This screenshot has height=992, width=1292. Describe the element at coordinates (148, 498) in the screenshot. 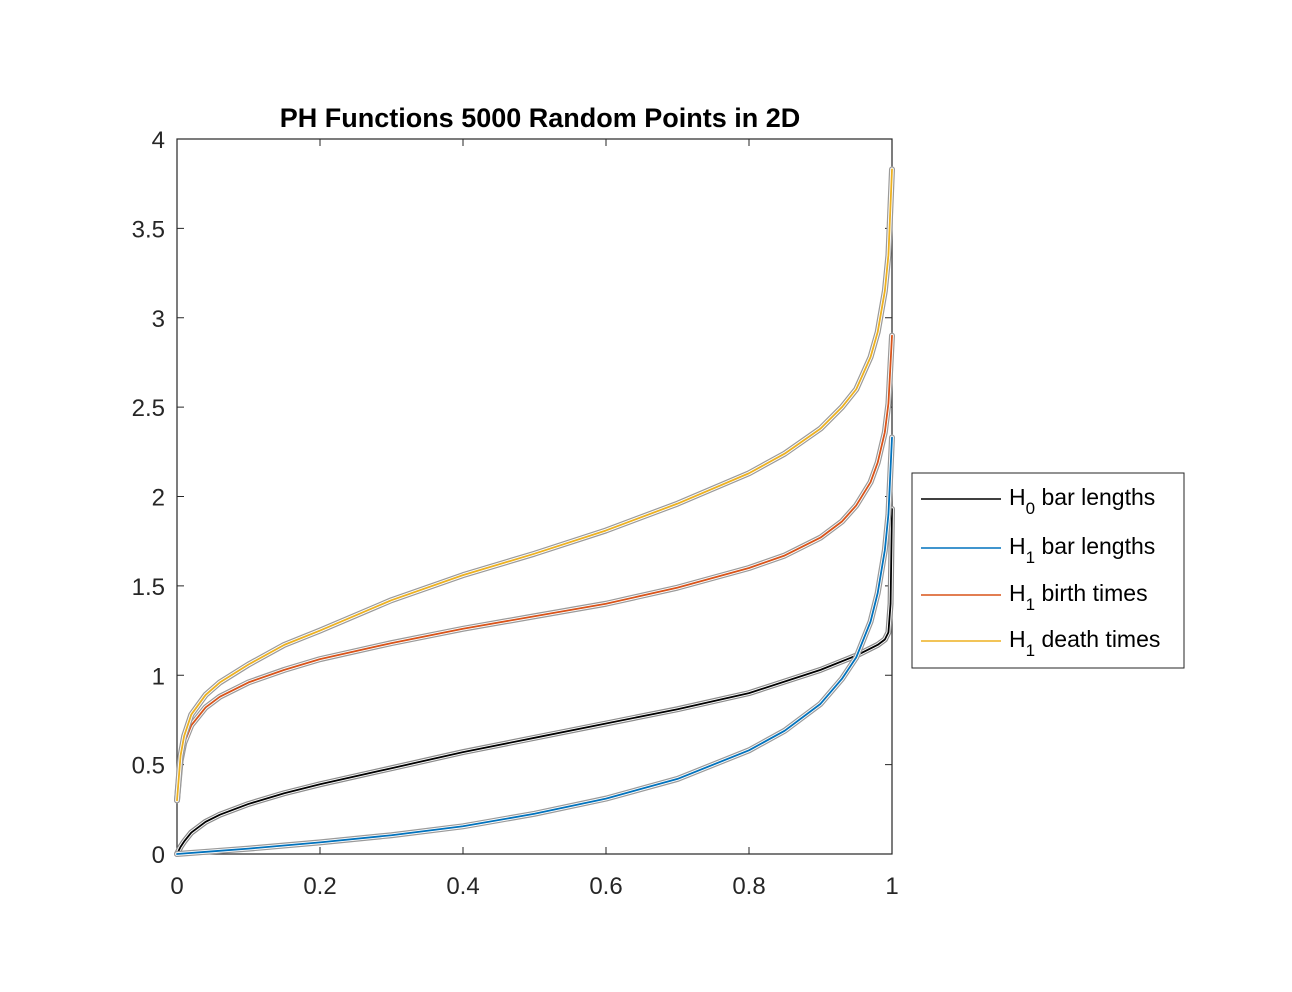

I see `y-axis-tick-labels: 0 0.5 1 1.5 2 2.5 3 3.5 4` at that location.